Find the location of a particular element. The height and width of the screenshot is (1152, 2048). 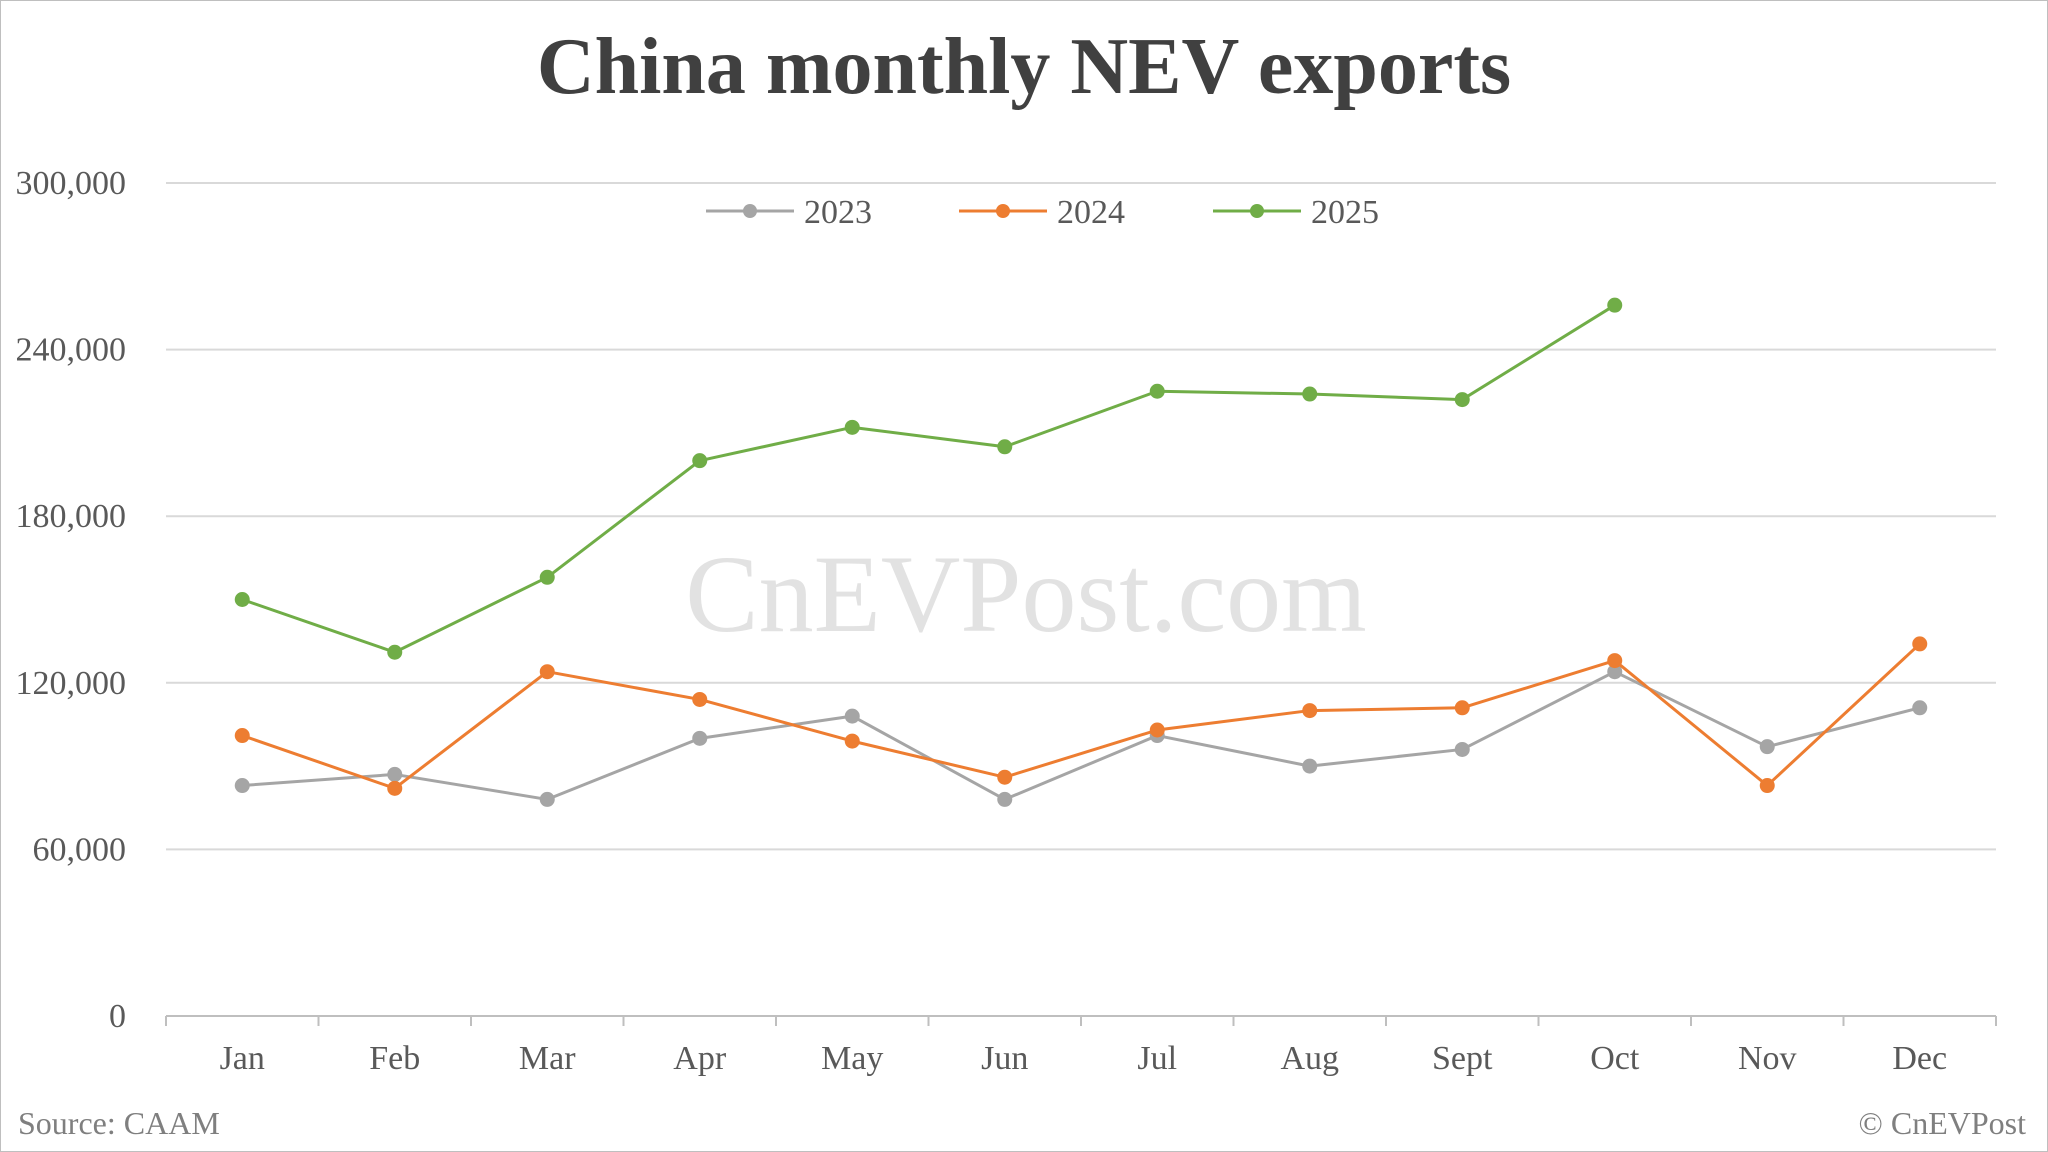

y-tick-label: 240,000 is located at coordinates (71, 350).